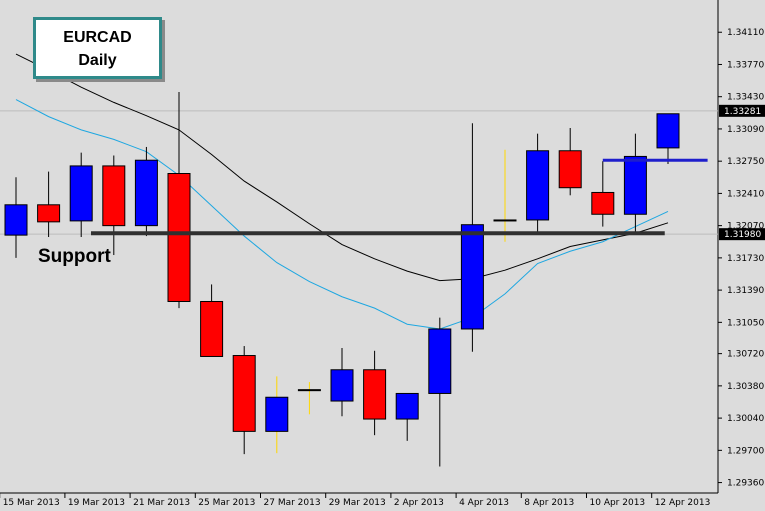  Describe the element at coordinates (97, 37) in the screenshot. I see `symbol-label: EURCAD` at that location.